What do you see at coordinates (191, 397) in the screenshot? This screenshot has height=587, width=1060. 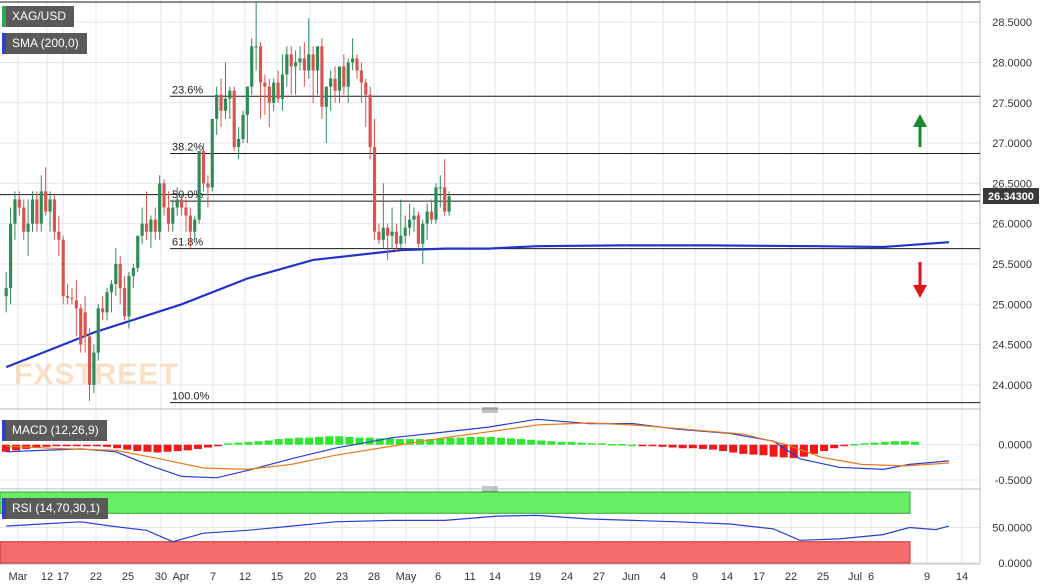 I see `fib-label: 100.0%` at bounding box center [191, 397].